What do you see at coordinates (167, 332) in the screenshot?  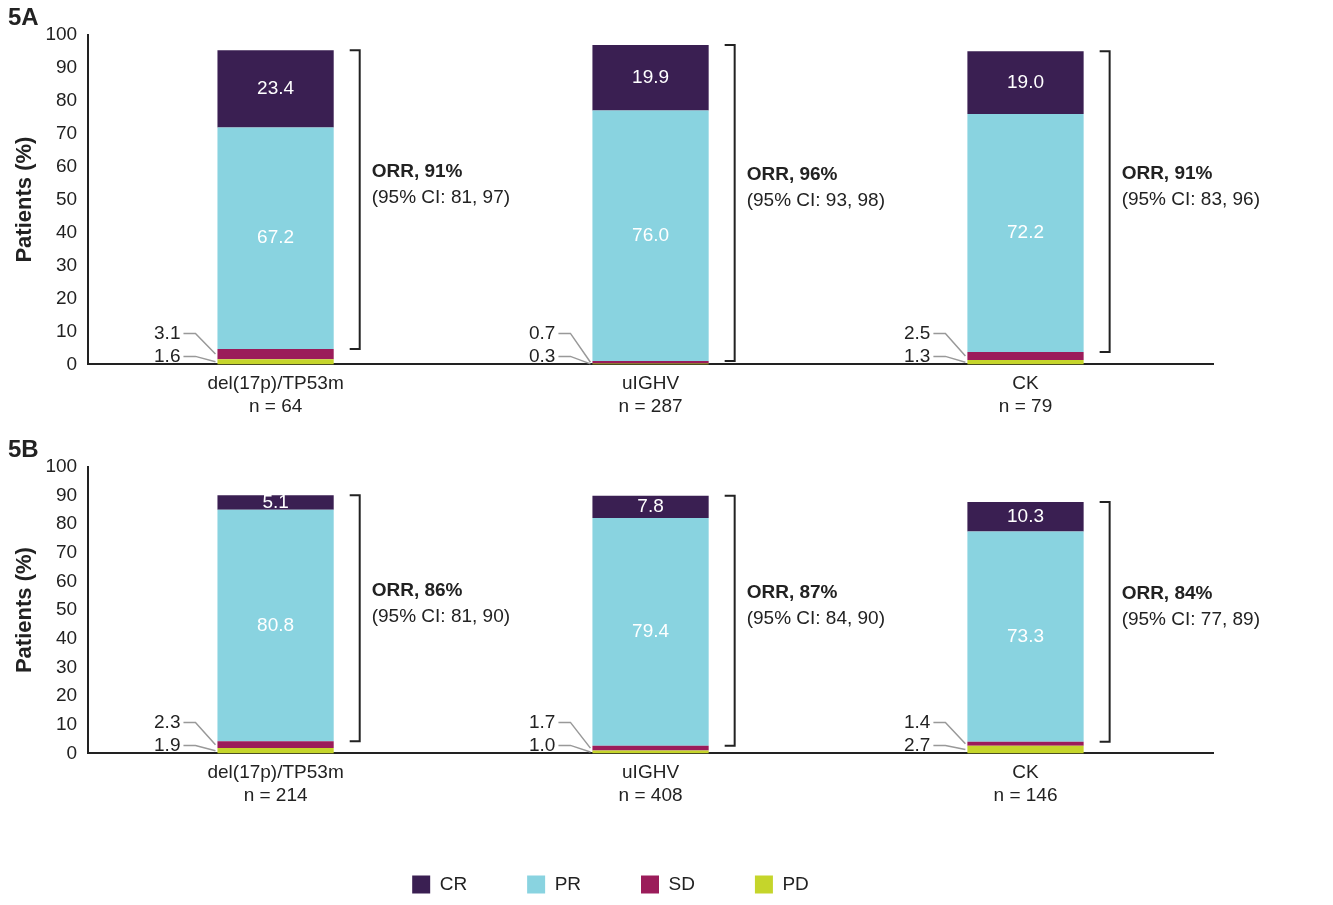 I see `data-label: 3.1` at bounding box center [167, 332].